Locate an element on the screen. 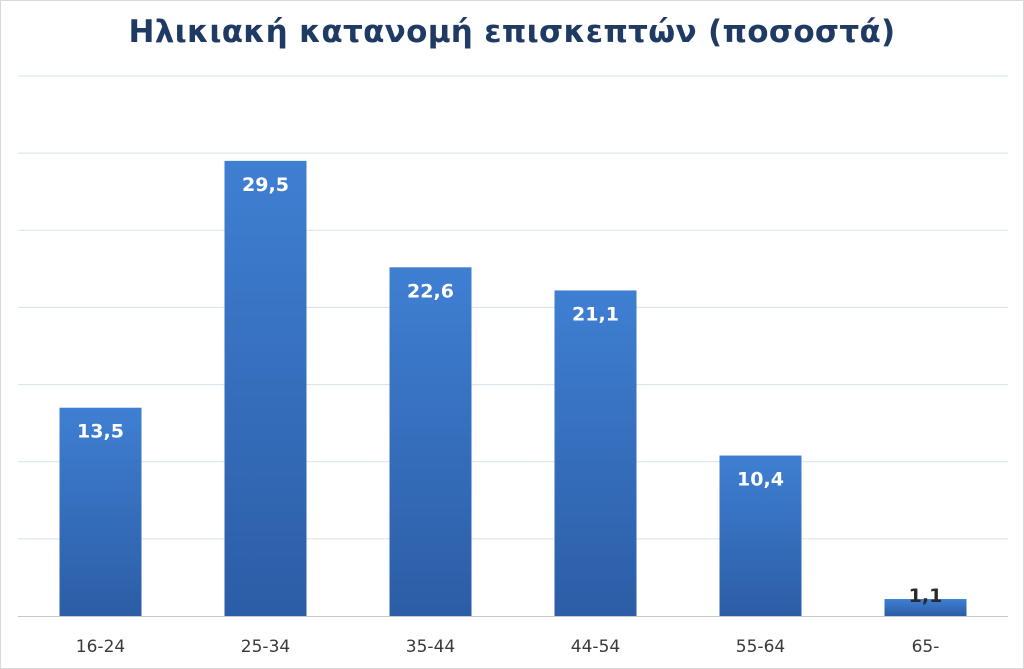  data-label-35-44: 22,6 is located at coordinates (430, 291).